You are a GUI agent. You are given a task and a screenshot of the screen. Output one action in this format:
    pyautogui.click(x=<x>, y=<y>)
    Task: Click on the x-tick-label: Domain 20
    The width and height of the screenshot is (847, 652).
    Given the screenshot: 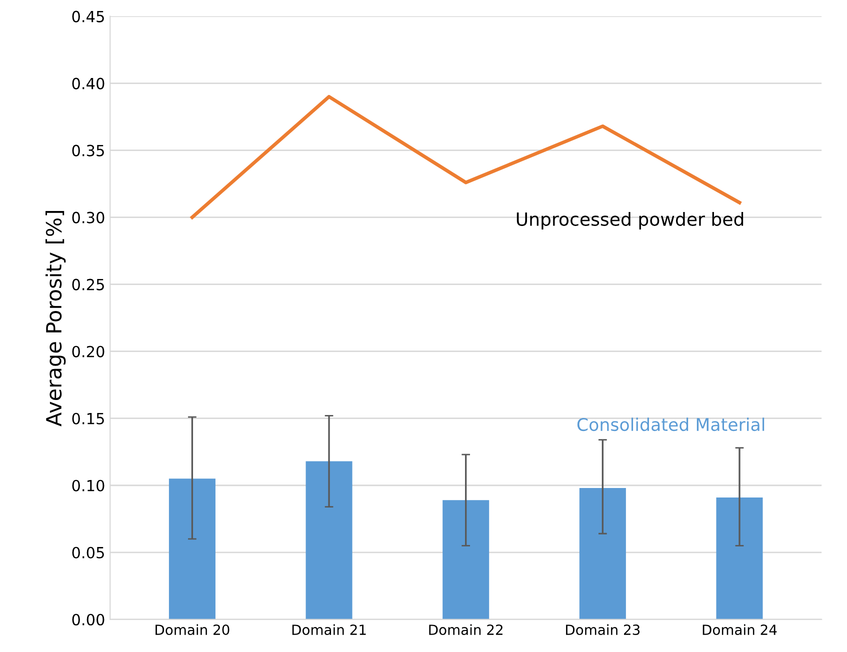 What is the action you would take?
    pyautogui.click(x=193, y=630)
    